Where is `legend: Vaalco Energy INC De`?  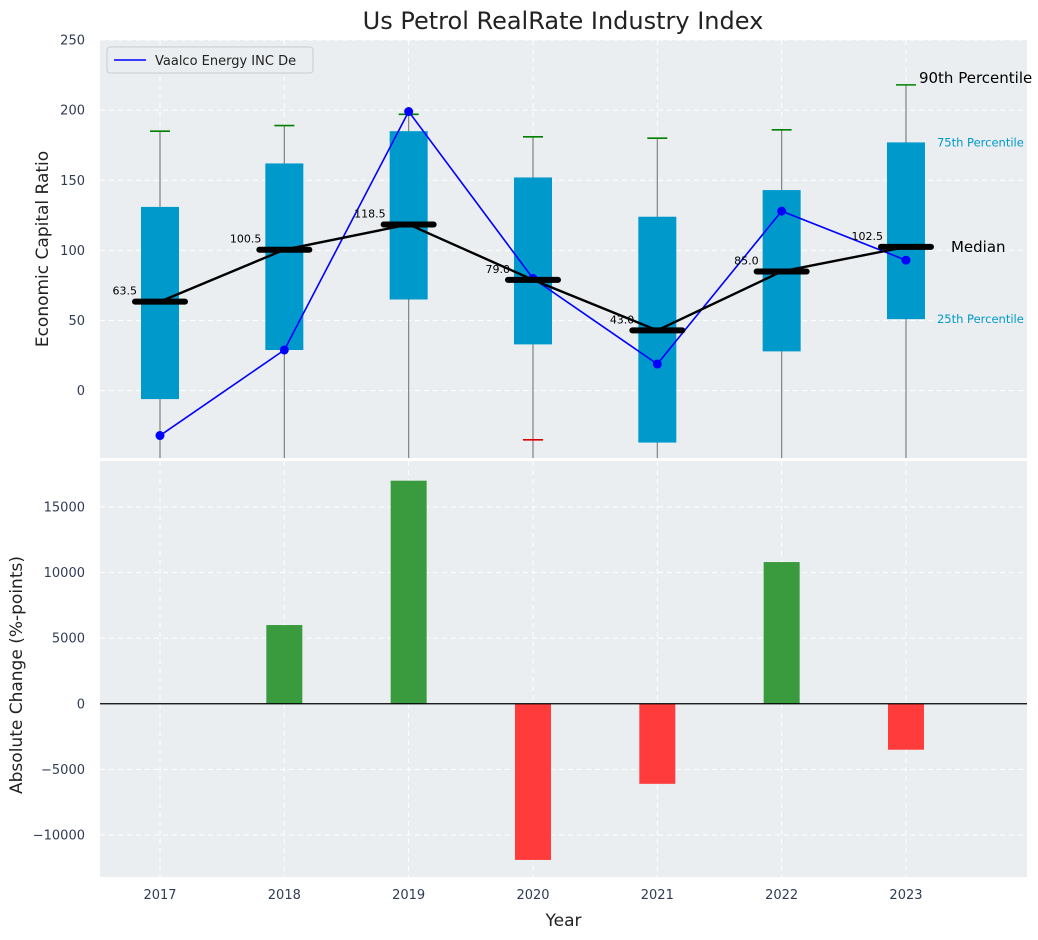 legend: Vaalco Energy INC De is located at coordinates (210, 60).